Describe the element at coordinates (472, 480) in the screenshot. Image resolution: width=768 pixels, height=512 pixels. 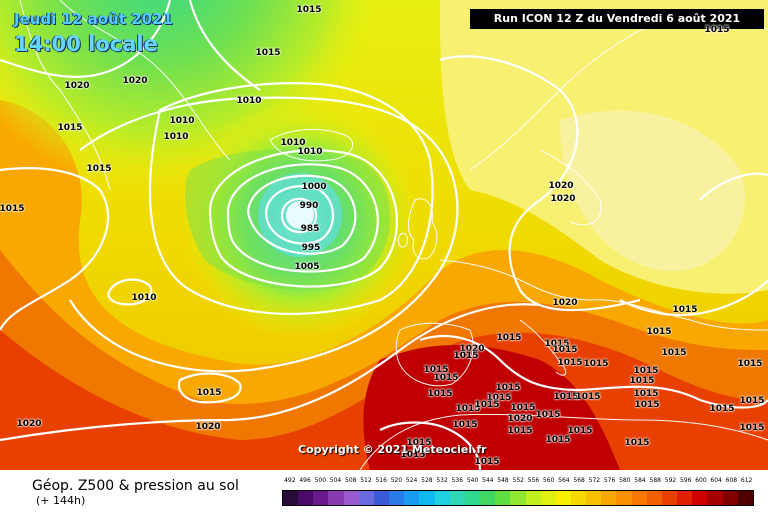
I see `legend-tick-label: 540` at that location.